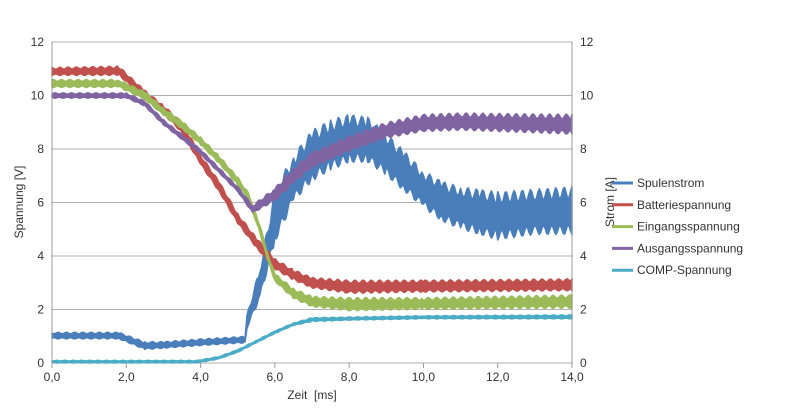 This screenshot has height=414, width=800. Describe the element at coordinates (498, 377) in the screenshot. I see `x-tick-label: 12,0` at that location.